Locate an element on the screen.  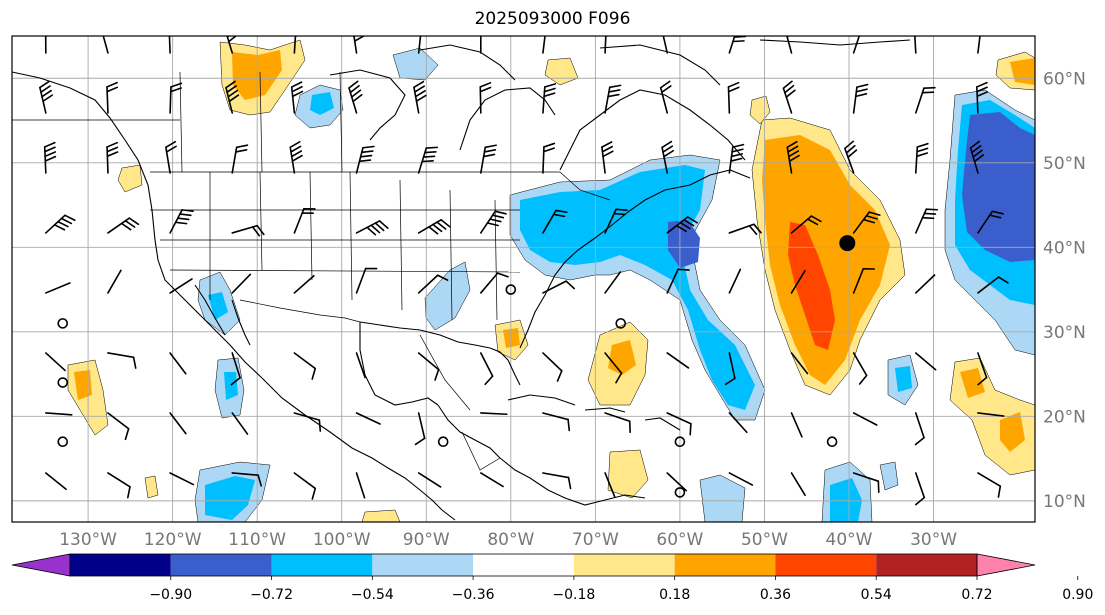
longitude-label: 40°W is located at coordinates (849, 540).